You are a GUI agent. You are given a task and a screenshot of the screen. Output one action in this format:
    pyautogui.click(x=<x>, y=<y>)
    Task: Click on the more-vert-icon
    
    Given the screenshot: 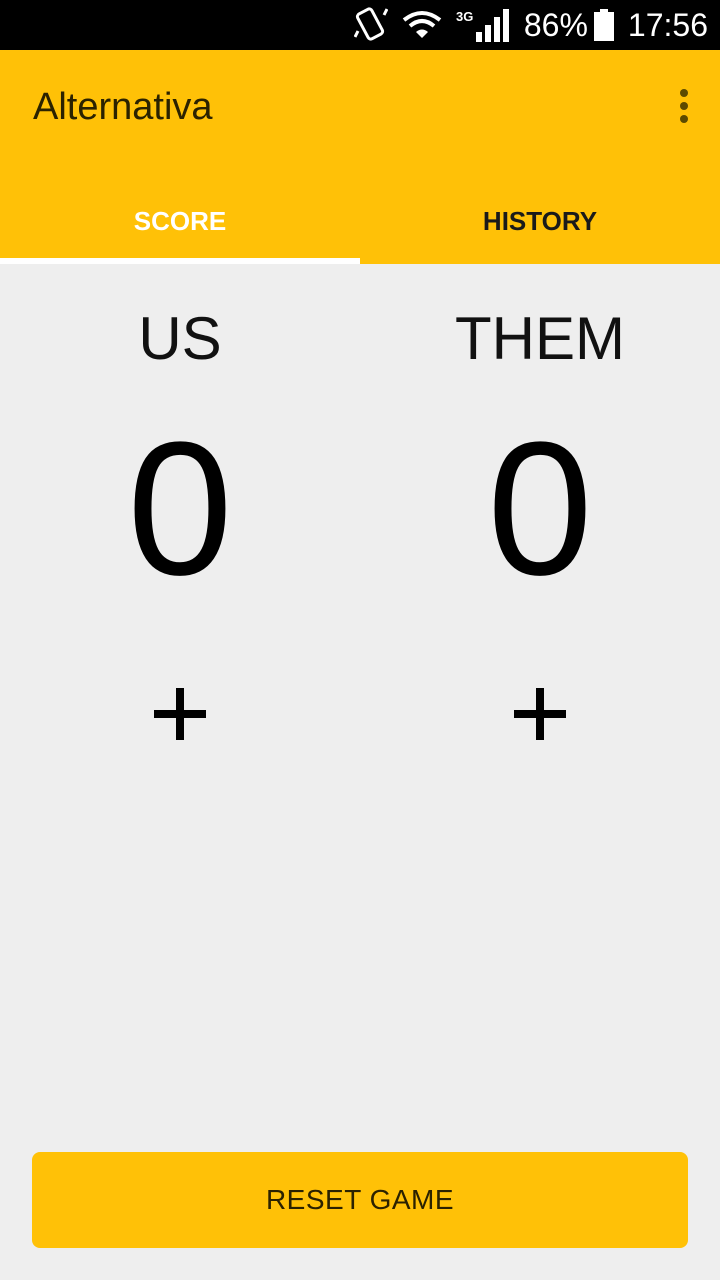 What is the action you would take?
    pyautogui.click(x=684, y=106)
    